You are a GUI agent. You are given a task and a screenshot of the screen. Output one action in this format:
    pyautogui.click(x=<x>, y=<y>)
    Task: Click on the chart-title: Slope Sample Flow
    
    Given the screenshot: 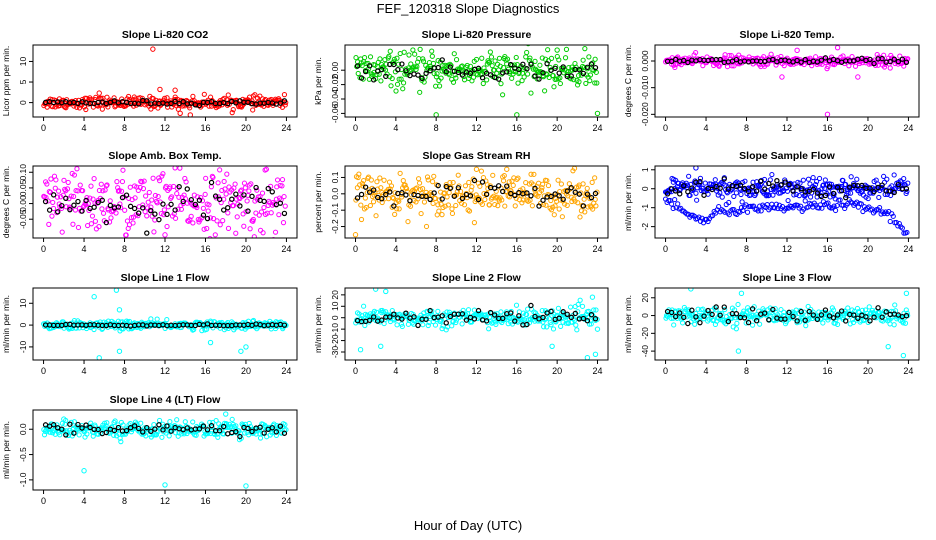 What is the action you would take?
    pyautogui.click(x=787, y=156)
    